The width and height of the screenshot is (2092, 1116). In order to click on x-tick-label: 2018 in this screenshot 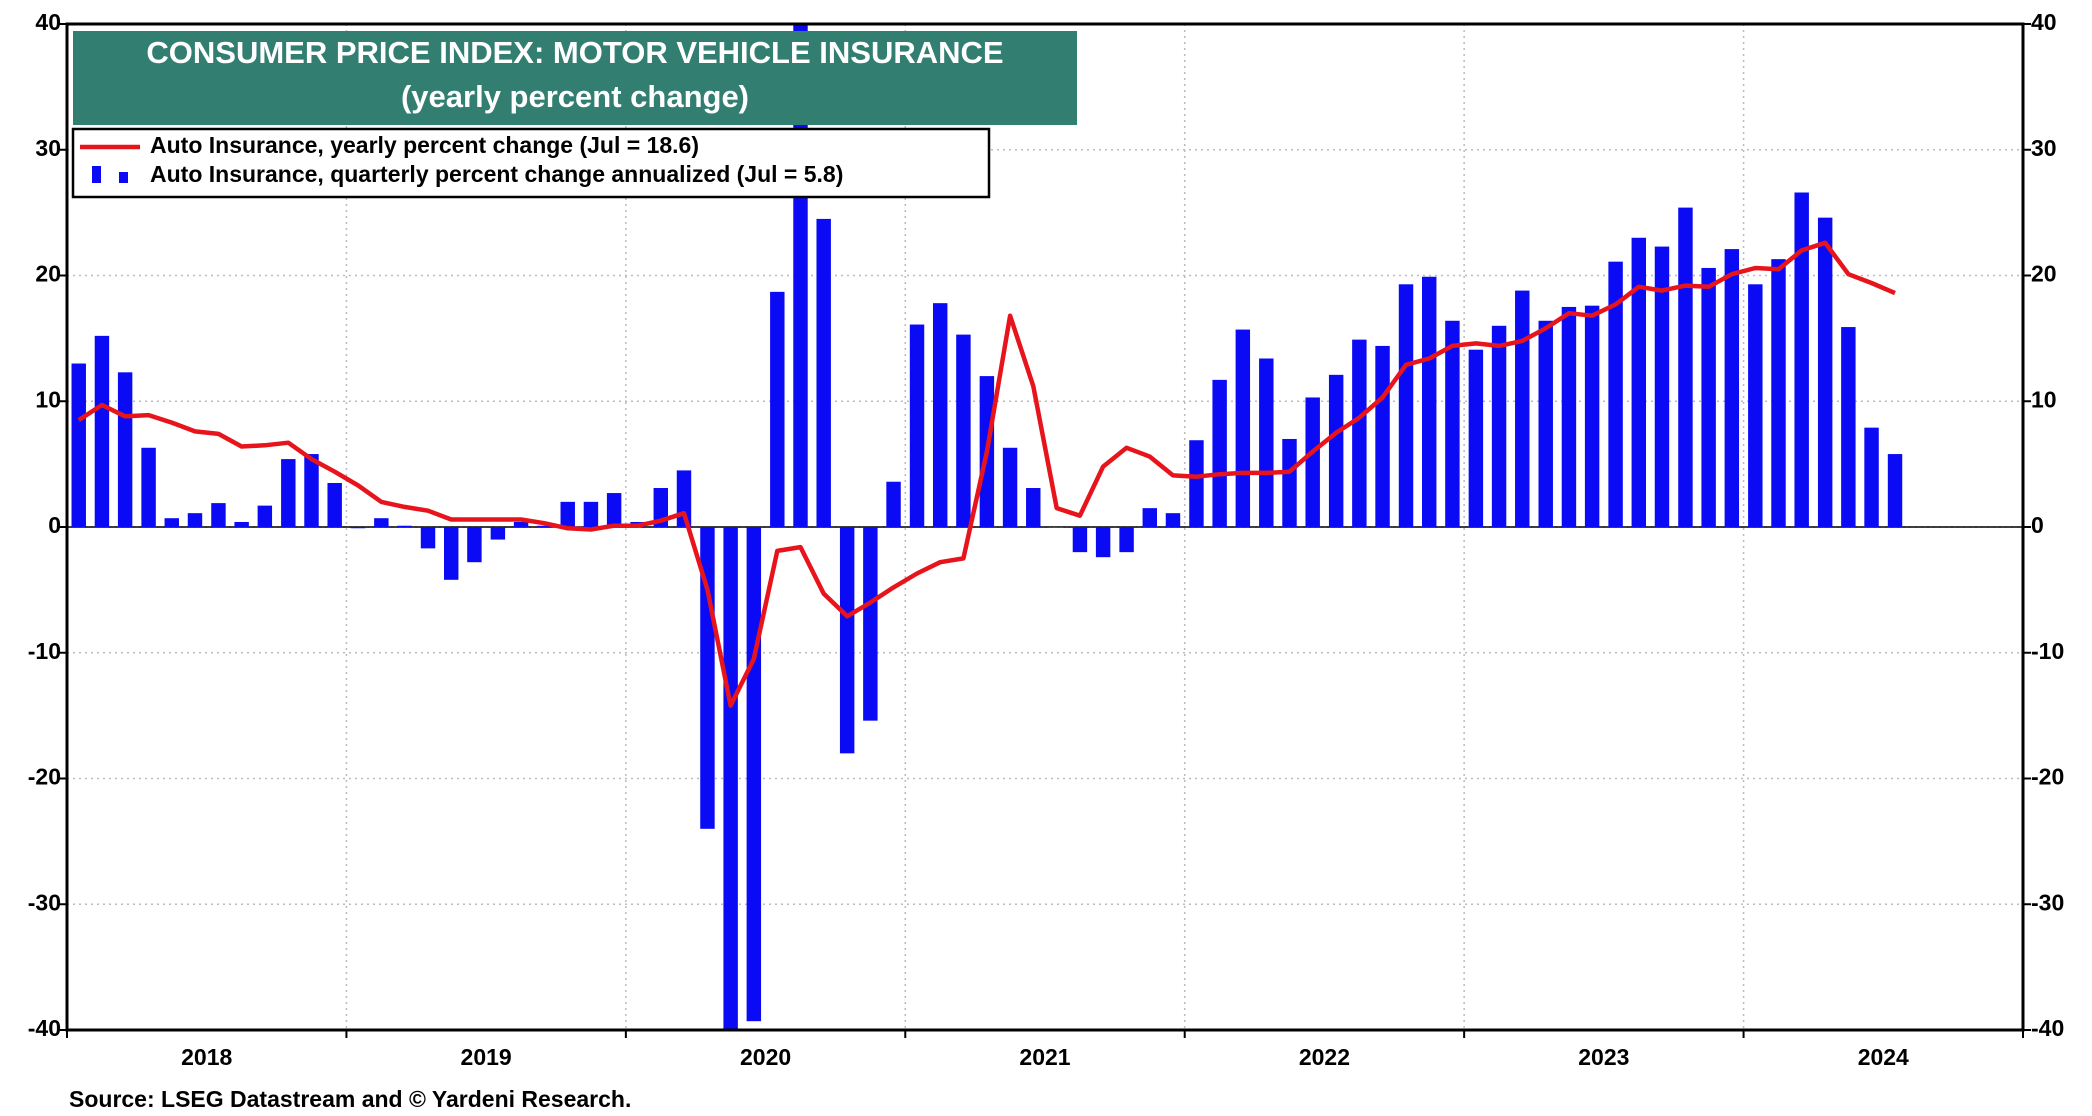, I will do `click(206, 1057)`.